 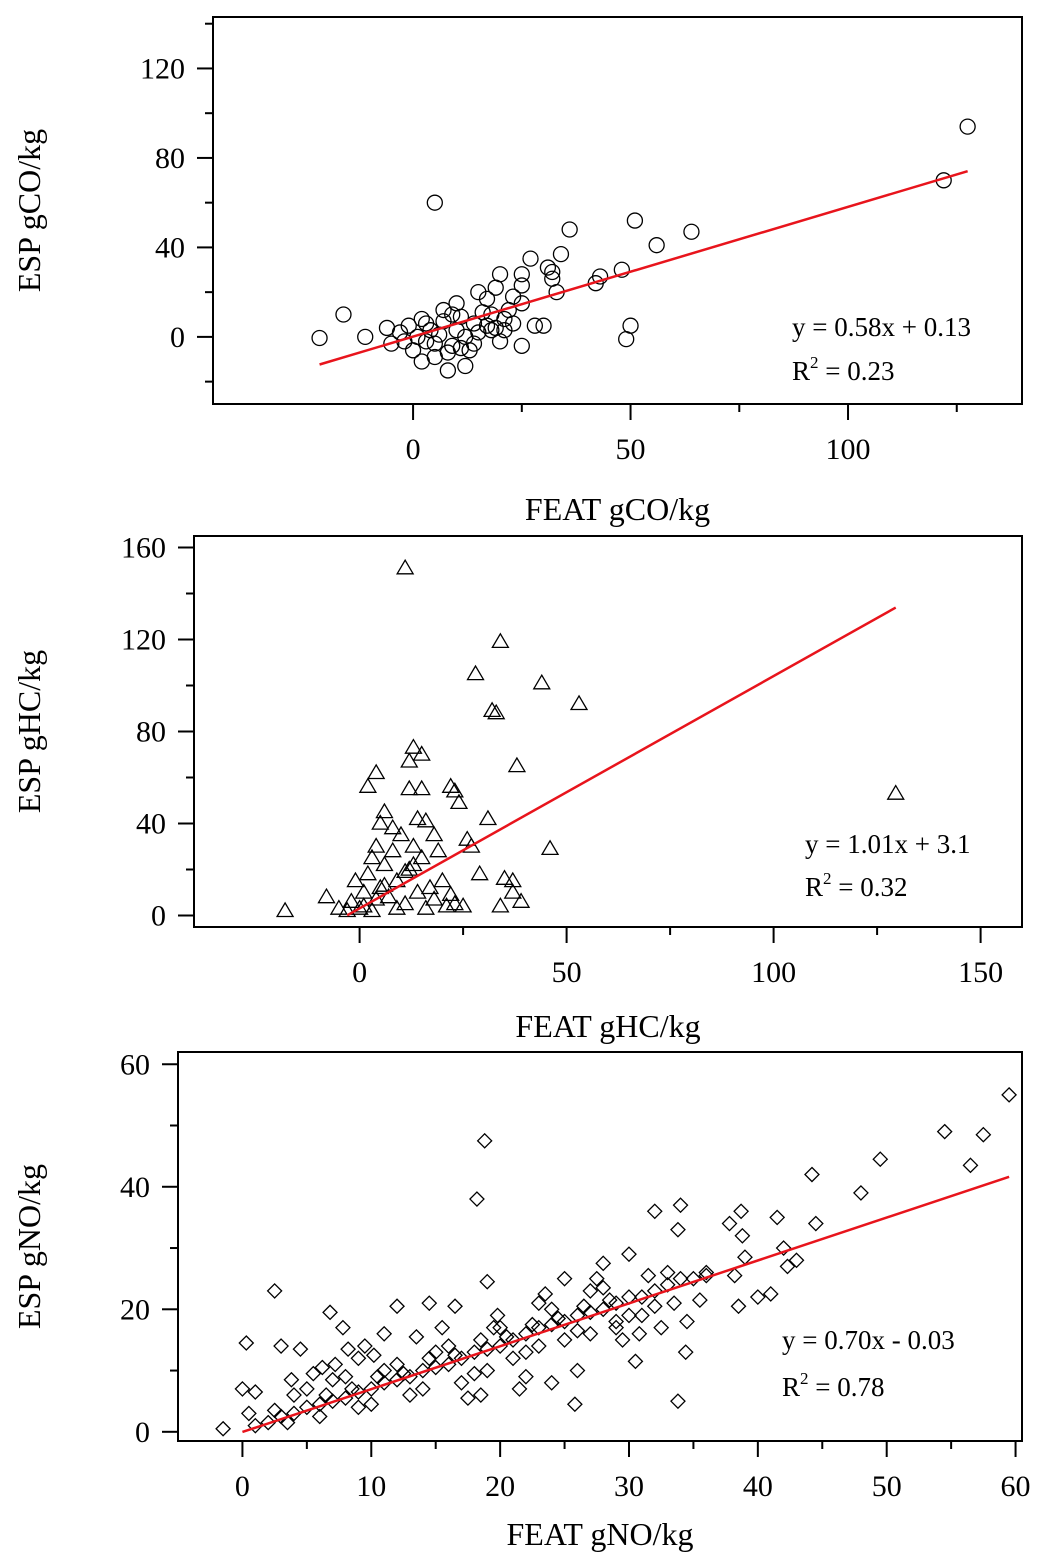 I want to click on hc-equation-label: y = 1.01x + 3.1, so click(x=887, y=844).